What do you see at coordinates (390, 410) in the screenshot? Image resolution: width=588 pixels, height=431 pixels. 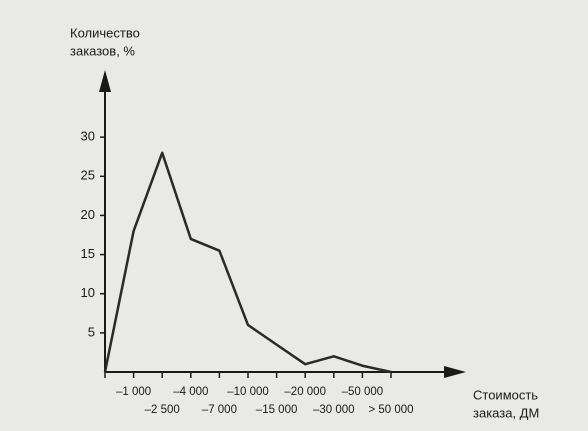 I see `x-tick-label: > 50 000` at bounding box center [390, 410].